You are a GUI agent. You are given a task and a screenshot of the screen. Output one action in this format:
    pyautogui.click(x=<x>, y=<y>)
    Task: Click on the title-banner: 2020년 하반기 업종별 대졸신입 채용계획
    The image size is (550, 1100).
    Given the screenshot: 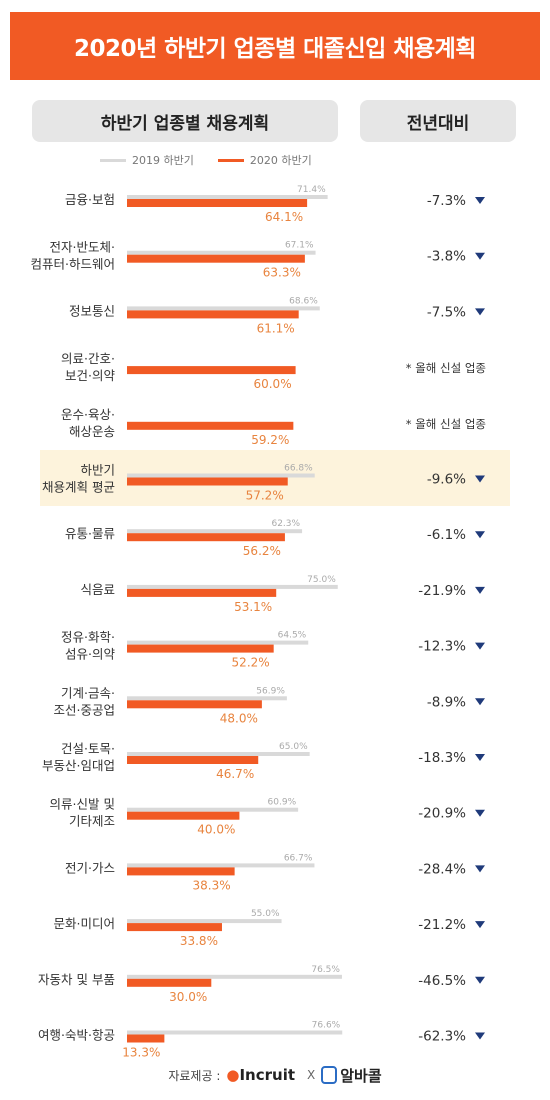 What is the action you would take?
    pyautogui.click(x=275, y=46)
    